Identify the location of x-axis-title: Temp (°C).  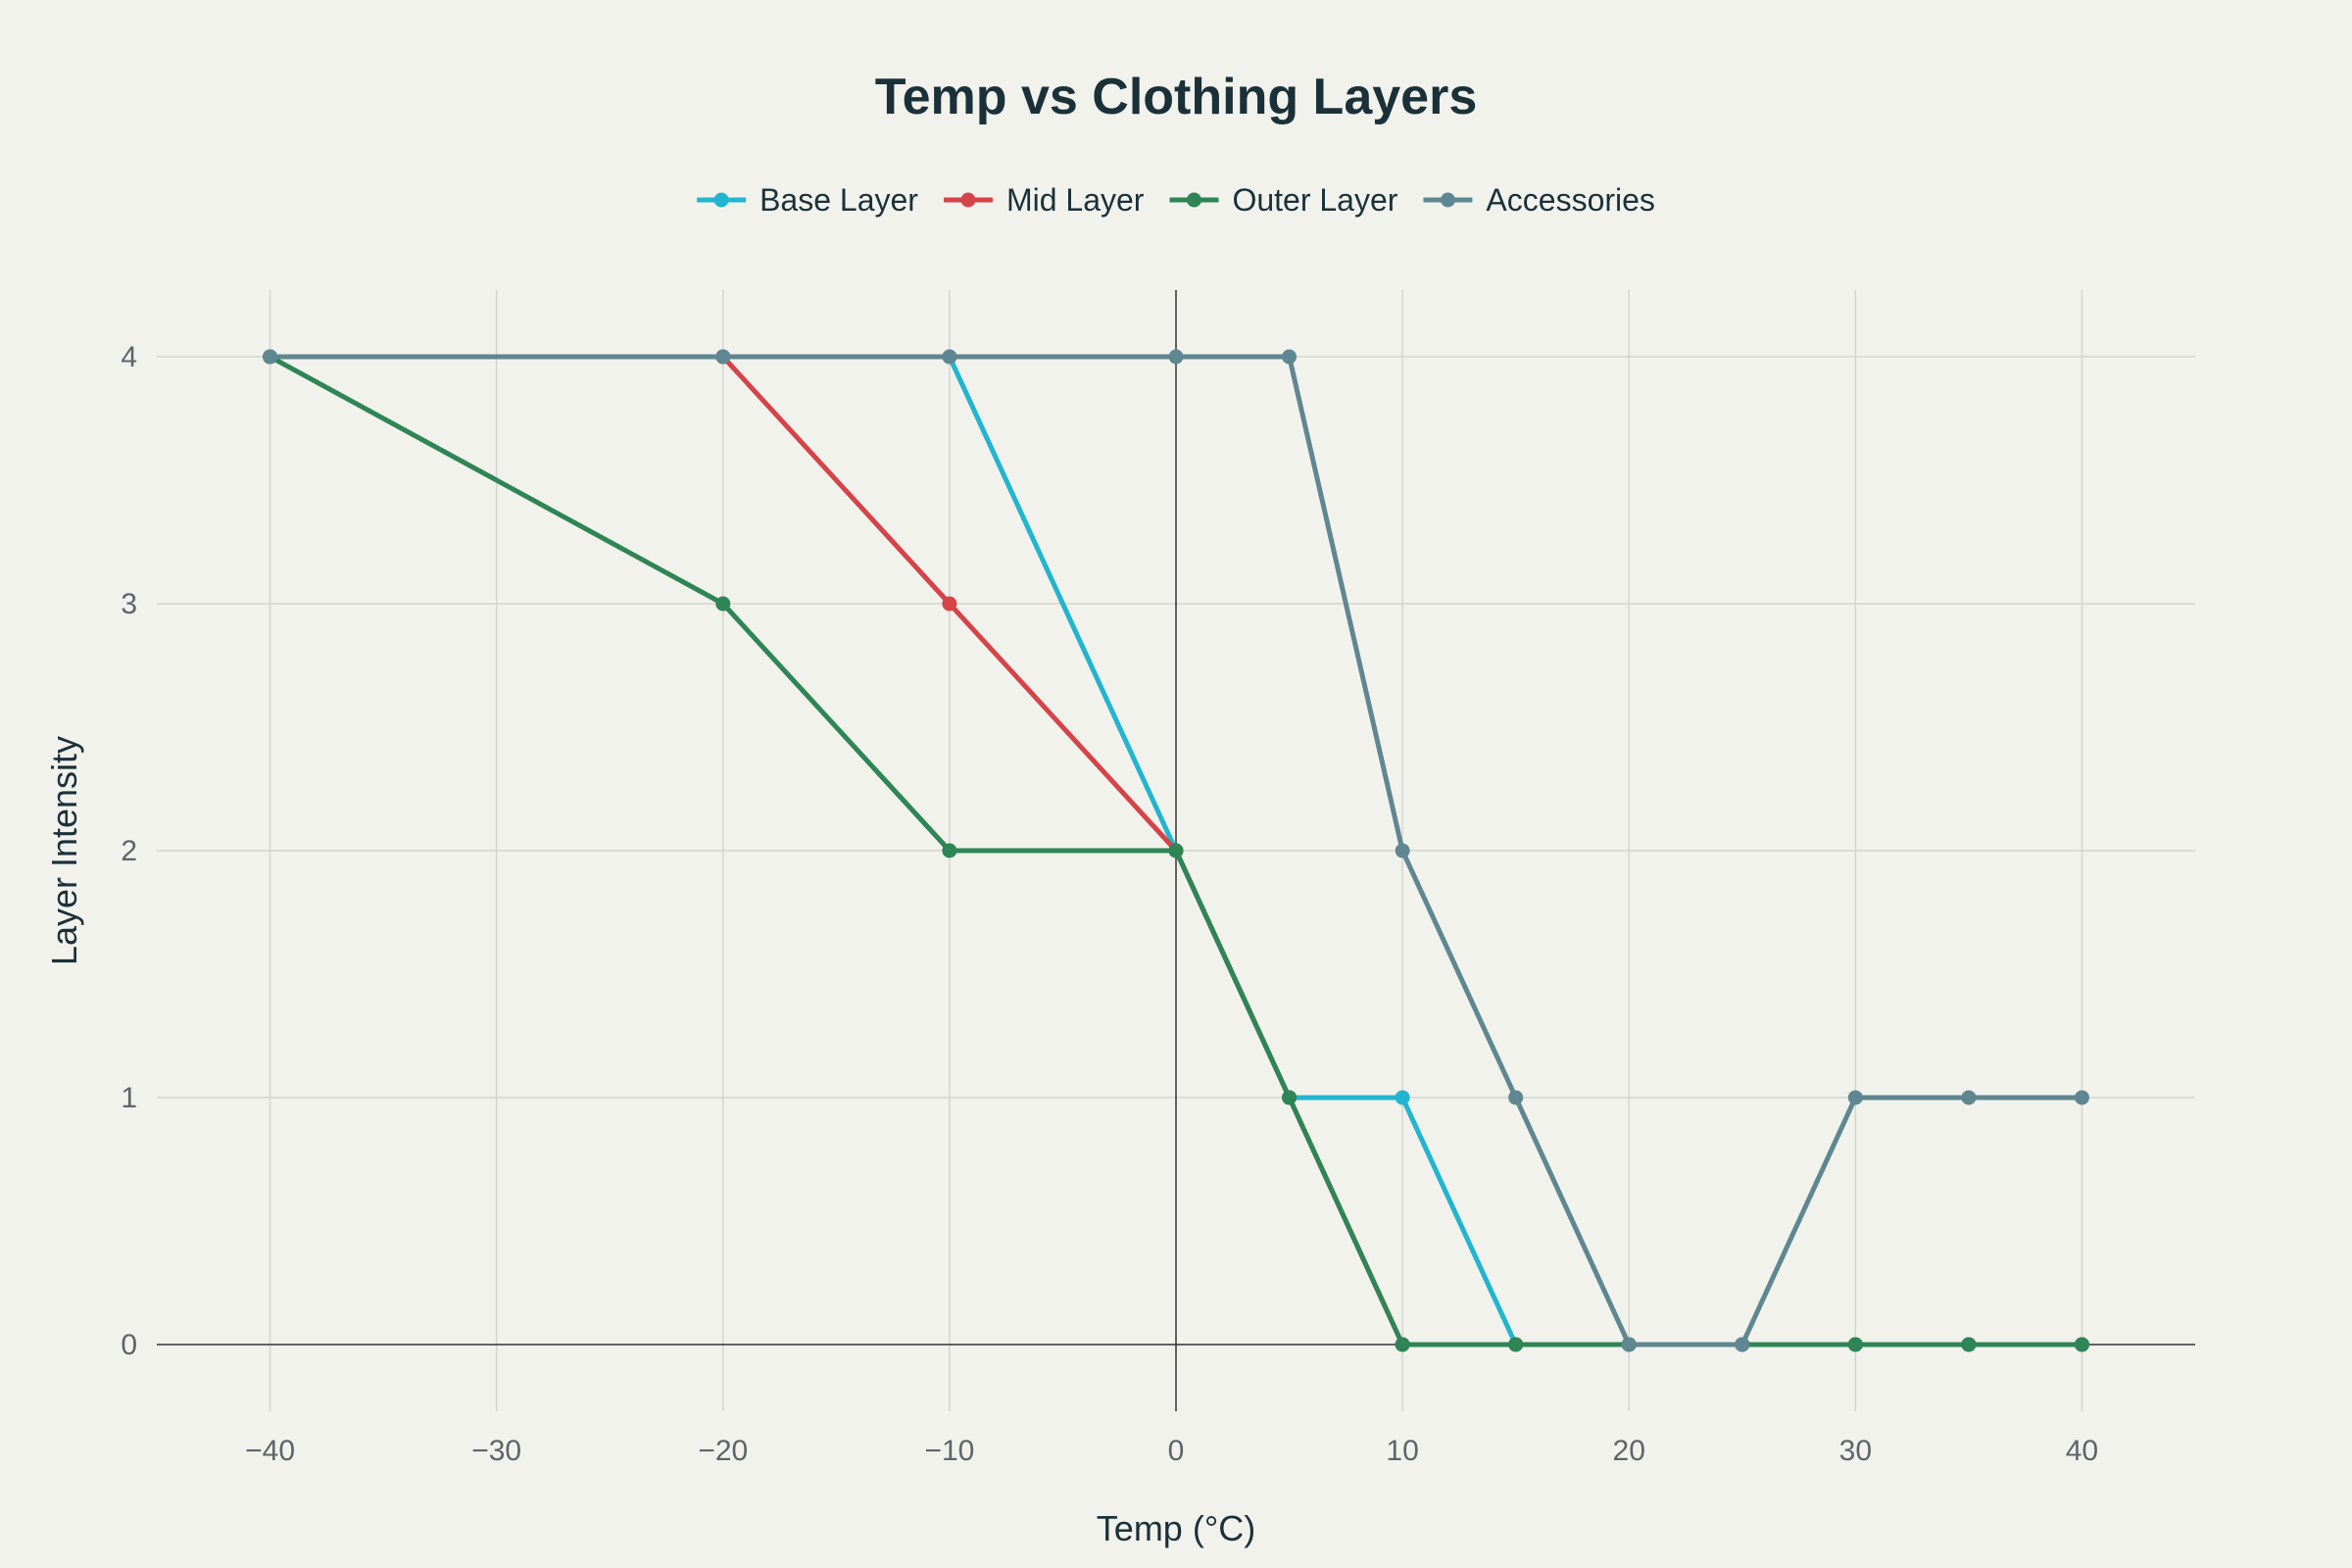
(1176, 1528).